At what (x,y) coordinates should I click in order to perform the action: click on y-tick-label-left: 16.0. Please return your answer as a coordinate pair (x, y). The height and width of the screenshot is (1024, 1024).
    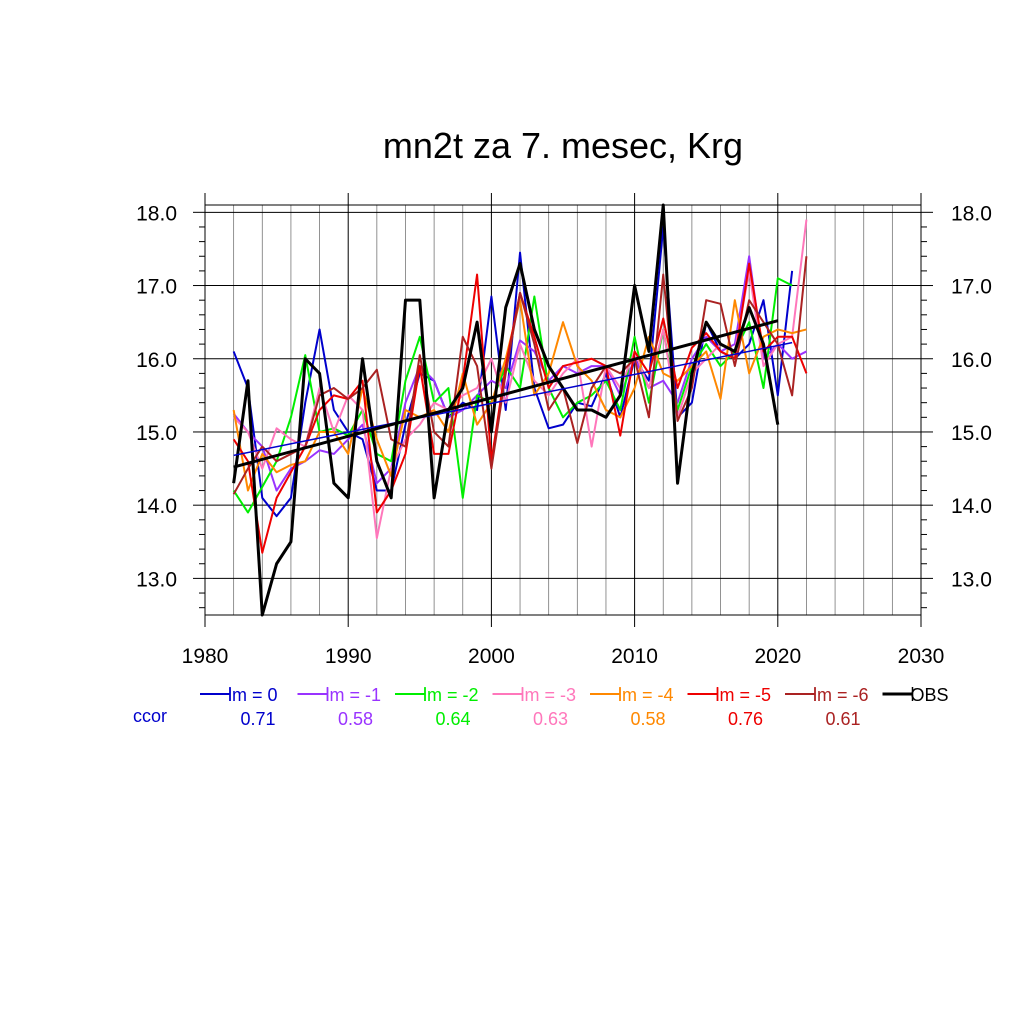
    Looking at the image, I should click on (156, 360).